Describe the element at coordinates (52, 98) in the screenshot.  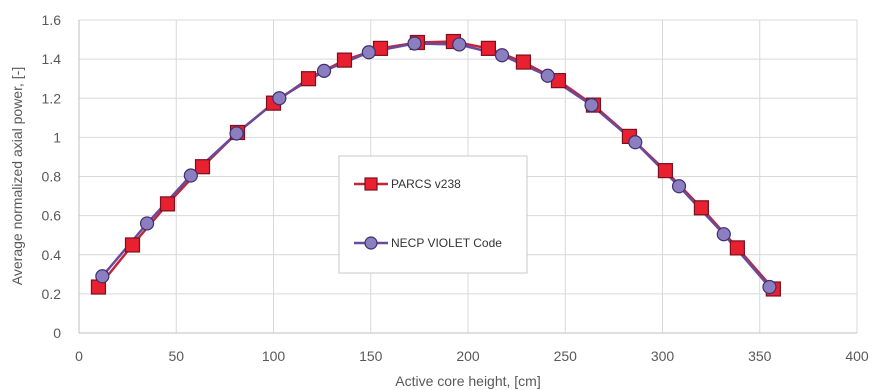
I see `y-tick-label: 1.2` at that location.